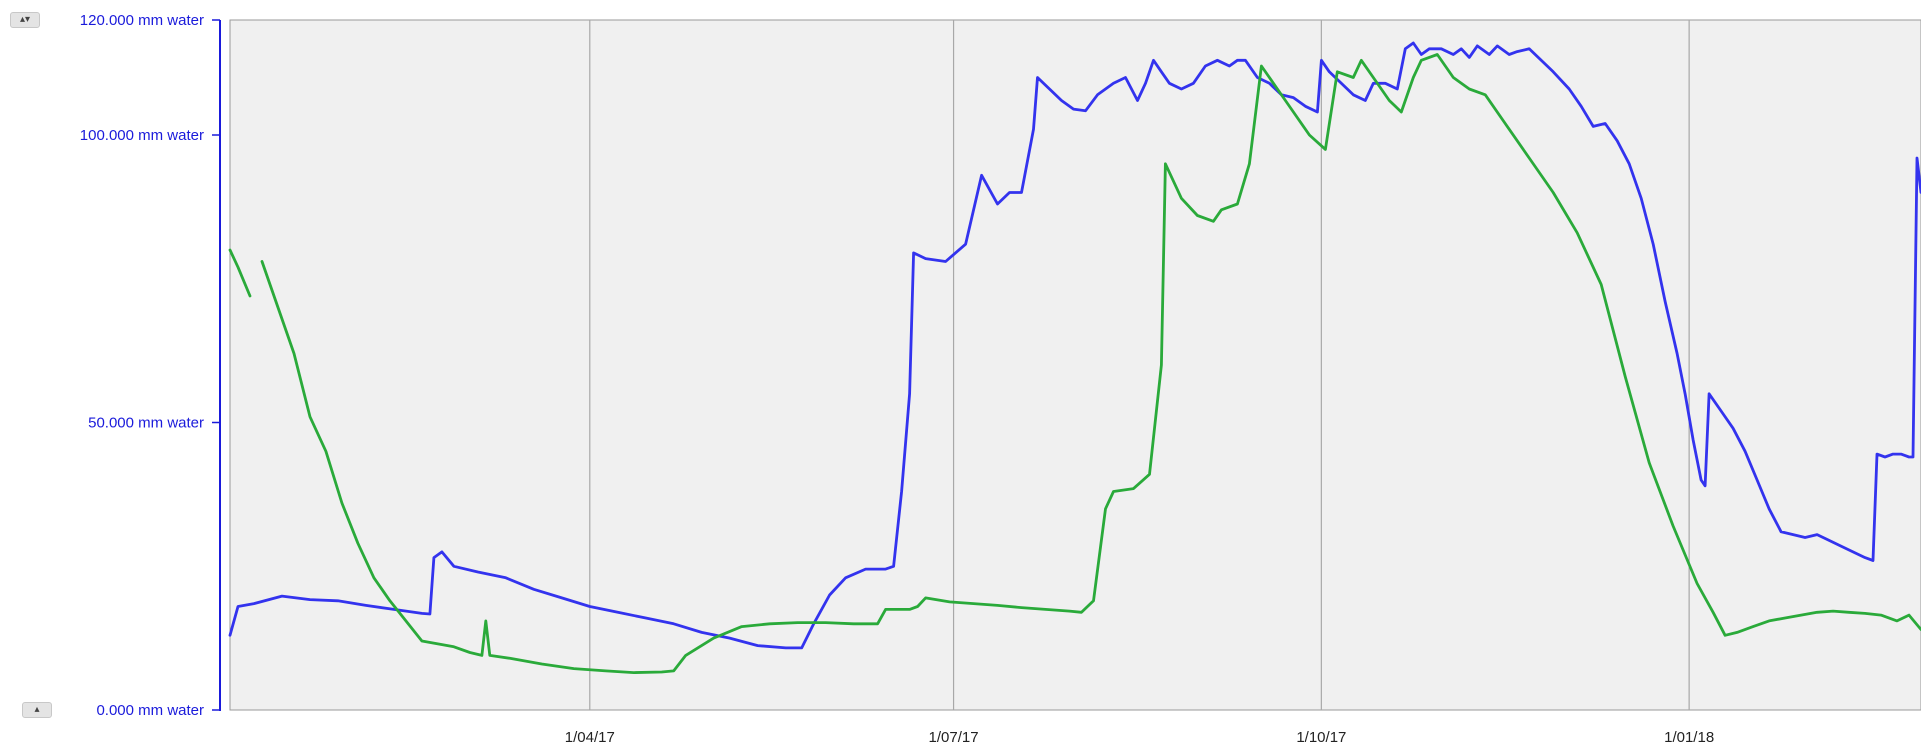 The height and width of the screenshot is (750, 1921). Describe the element at coordinates (590, 737) in the screenshot. I see `x-tick-label: 1/04/17` at that location.